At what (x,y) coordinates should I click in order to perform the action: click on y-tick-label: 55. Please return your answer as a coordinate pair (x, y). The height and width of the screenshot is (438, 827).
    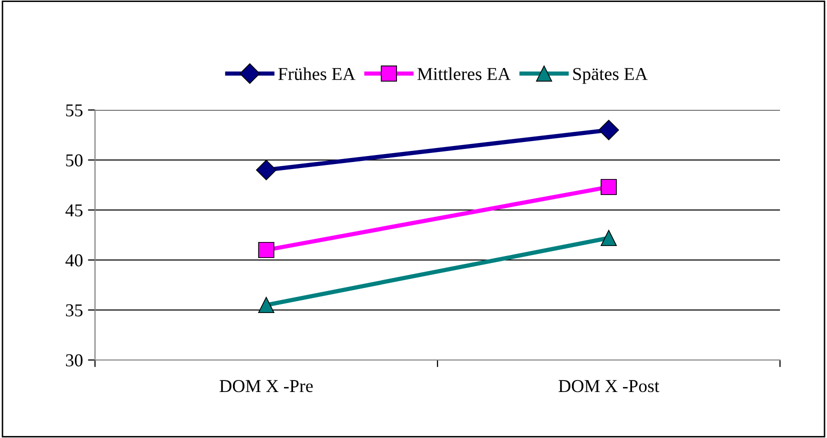
    Looking at the image, I should click on (74, 110).